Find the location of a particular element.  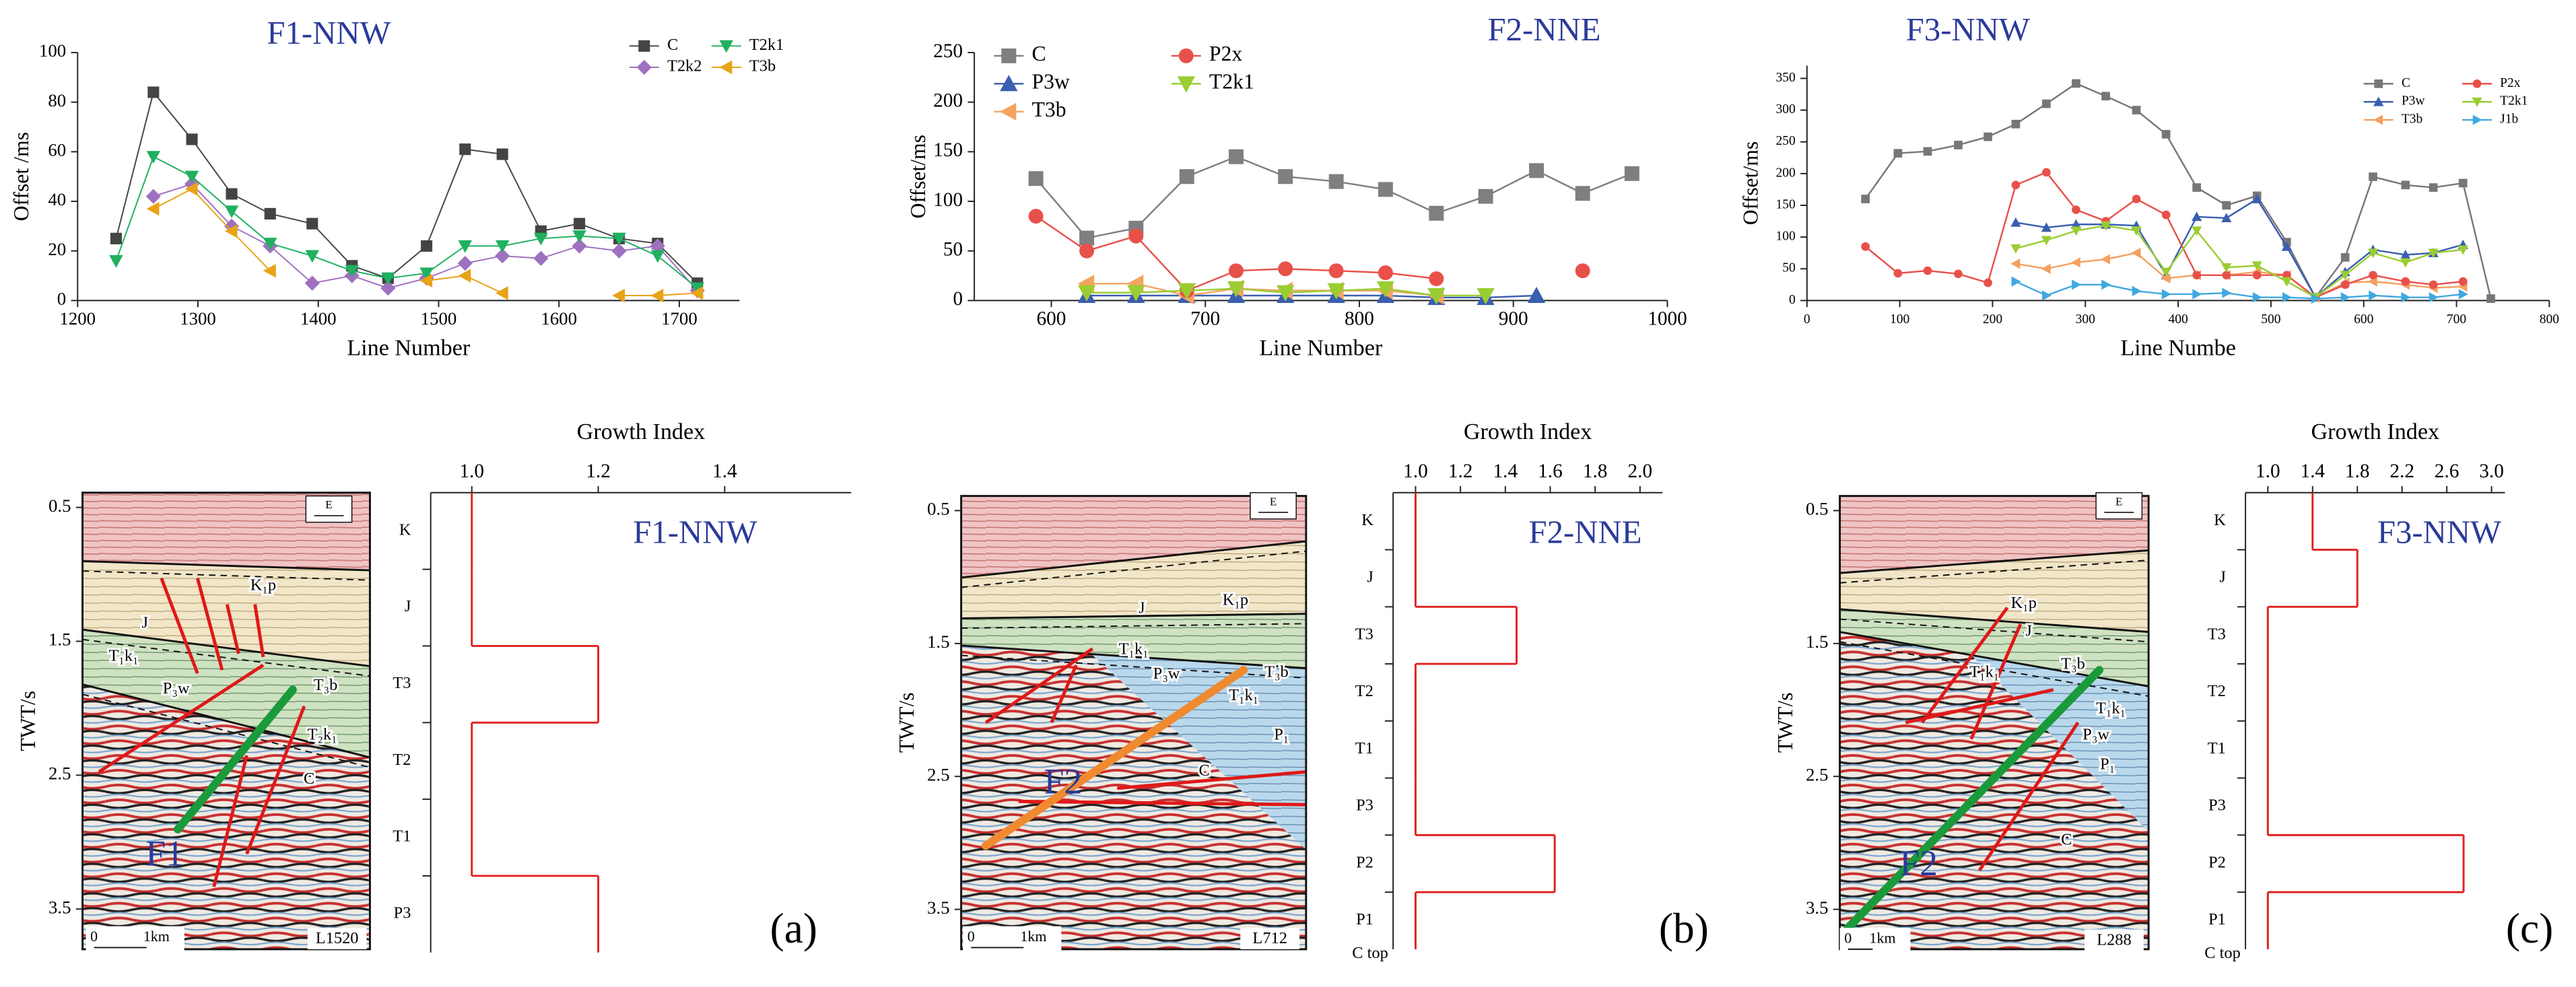

line-label: L1520 is located at coordinates (337, 938).